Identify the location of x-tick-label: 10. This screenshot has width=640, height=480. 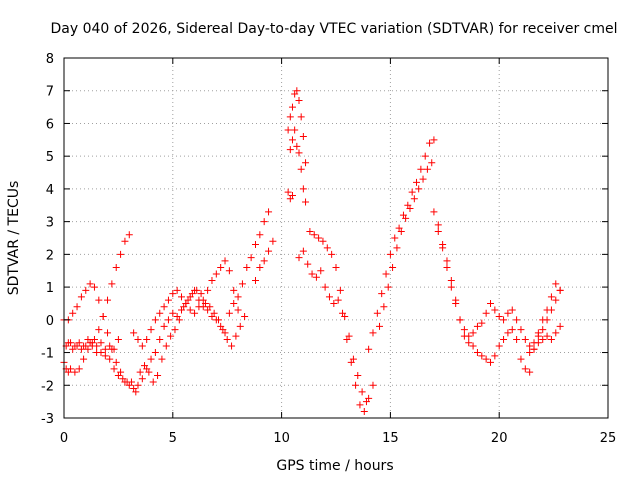
(281, 438).